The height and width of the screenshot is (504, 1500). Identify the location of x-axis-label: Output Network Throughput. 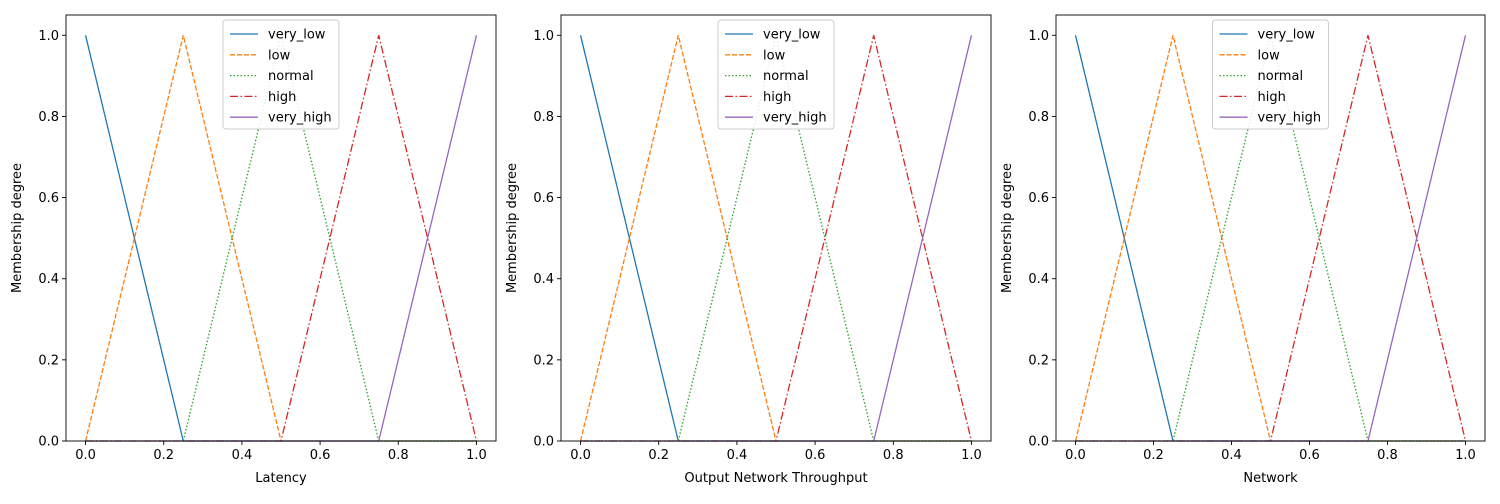
(775, 478).